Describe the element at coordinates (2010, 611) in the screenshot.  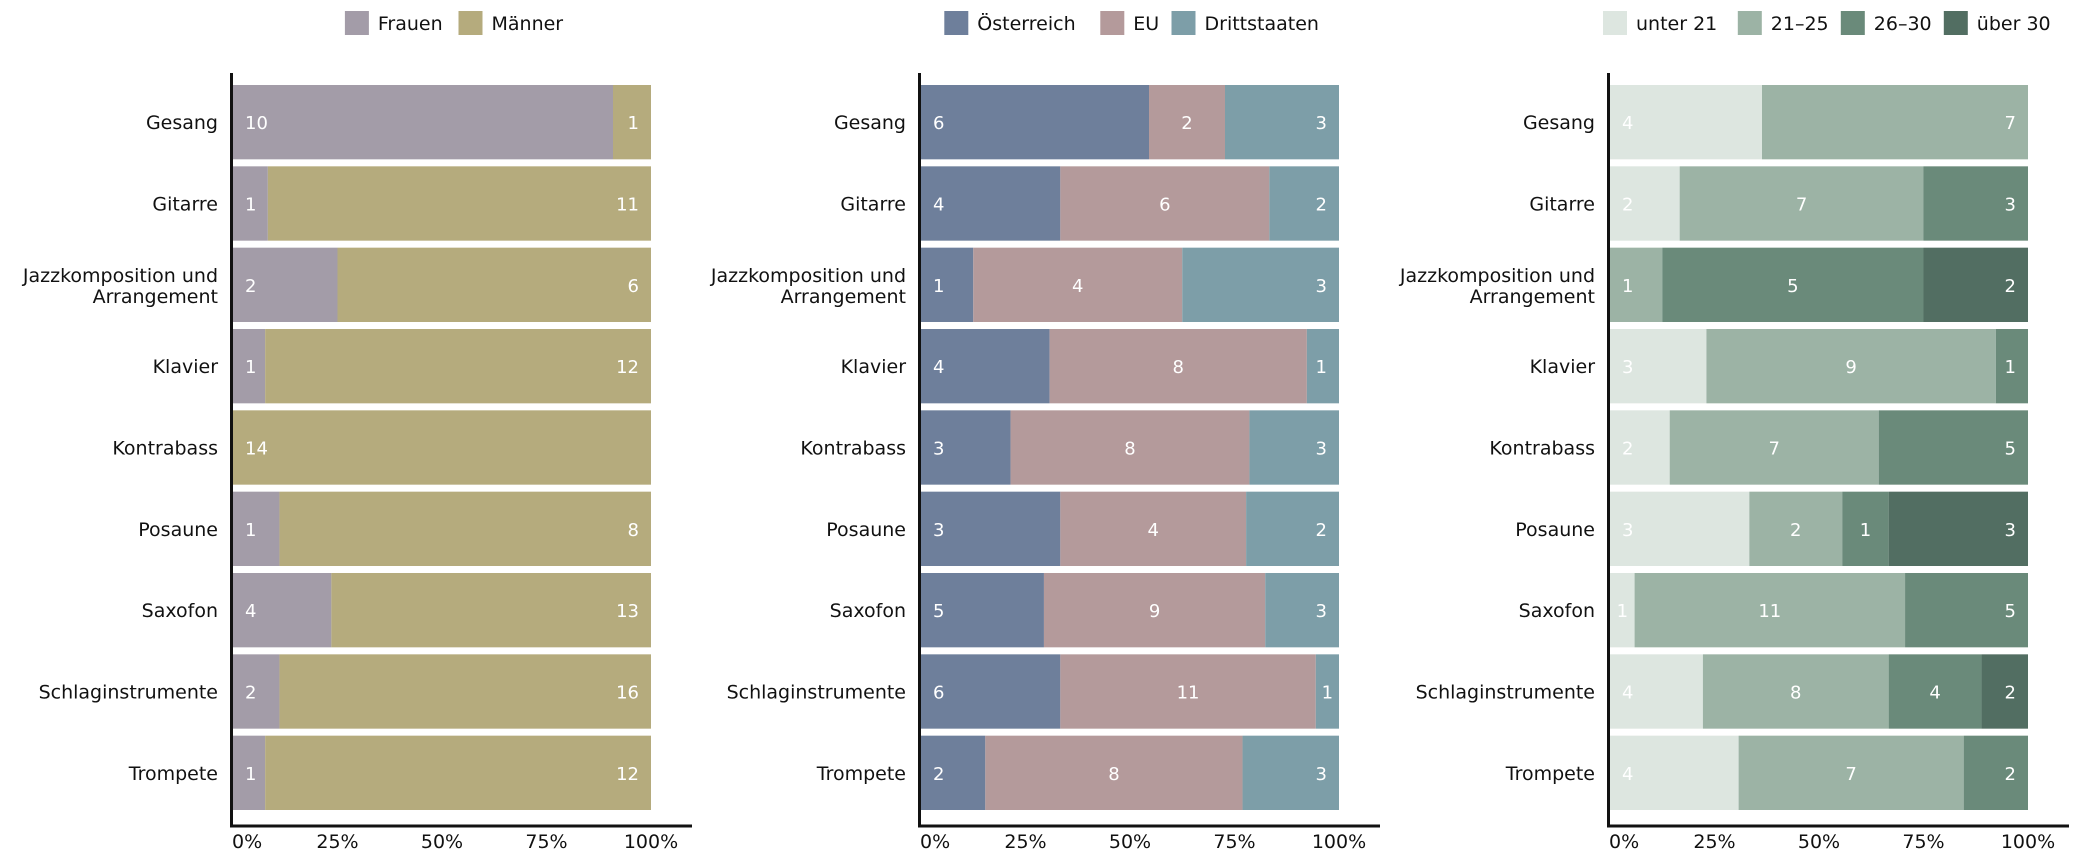
I see `data-label: 5` at that location.